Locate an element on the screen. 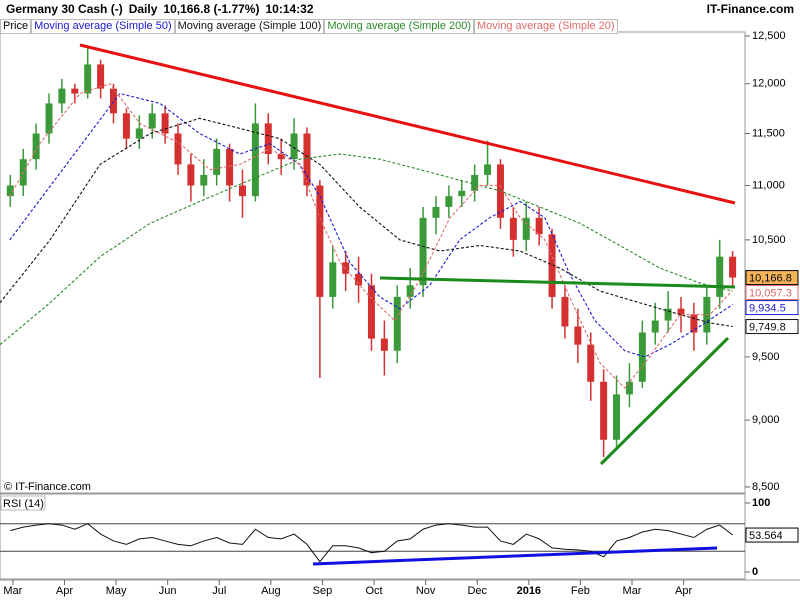 The height and width of the screenshot is (600, 800). legend-entry: Price is located at coordinates (16, 26).